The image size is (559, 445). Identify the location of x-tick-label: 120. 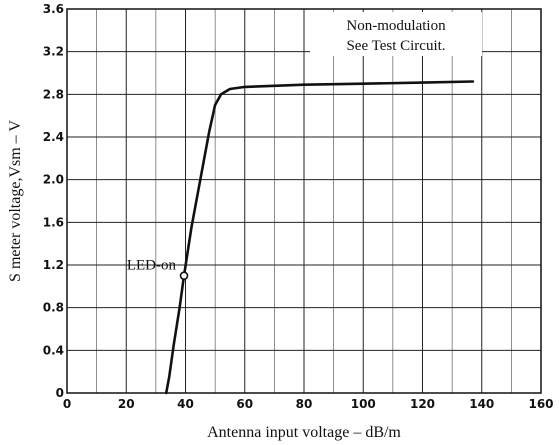
(422, 404).